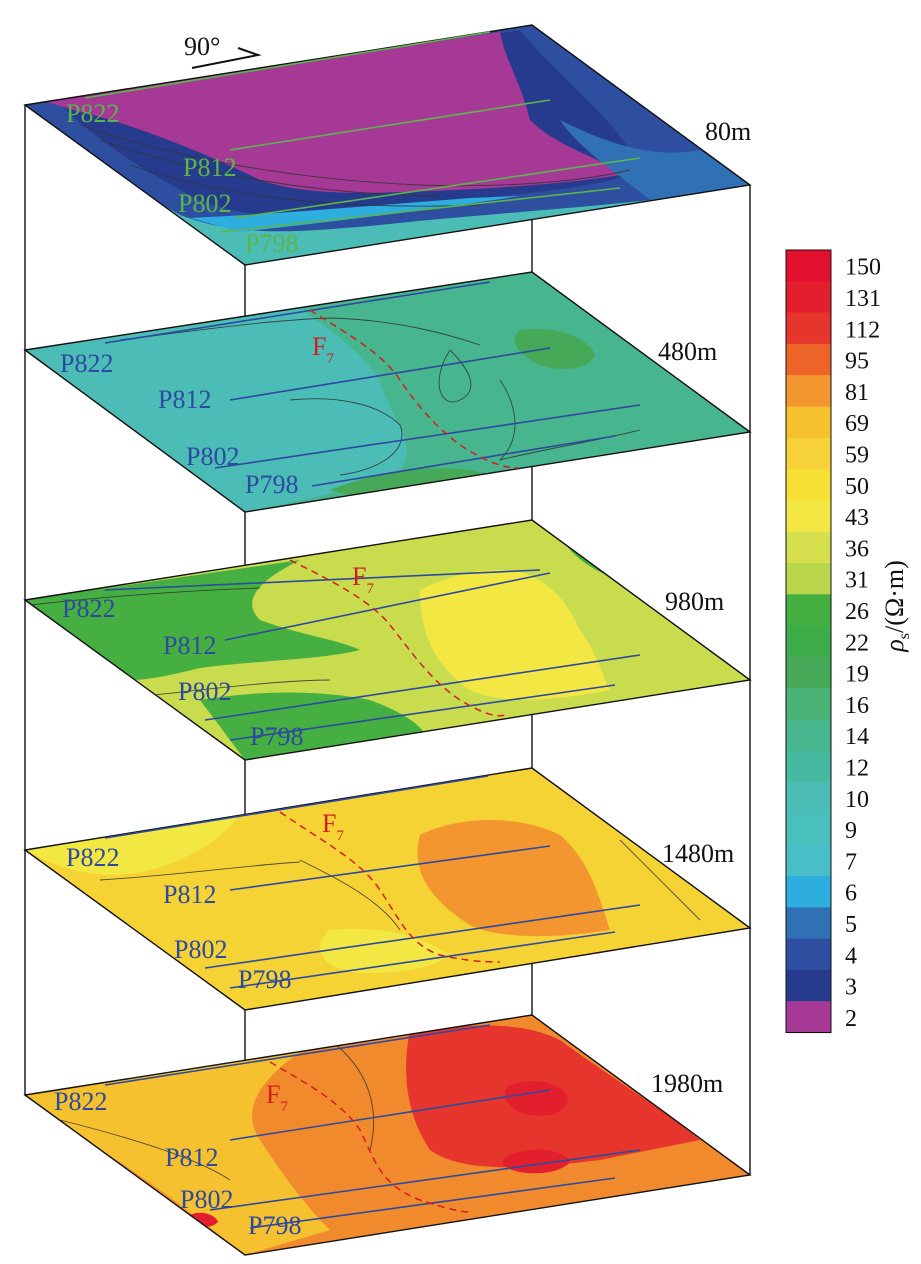 This screenshot has width=921, height=1264. I want to click on colorbar-tick-label: 19, so click(857, 675).